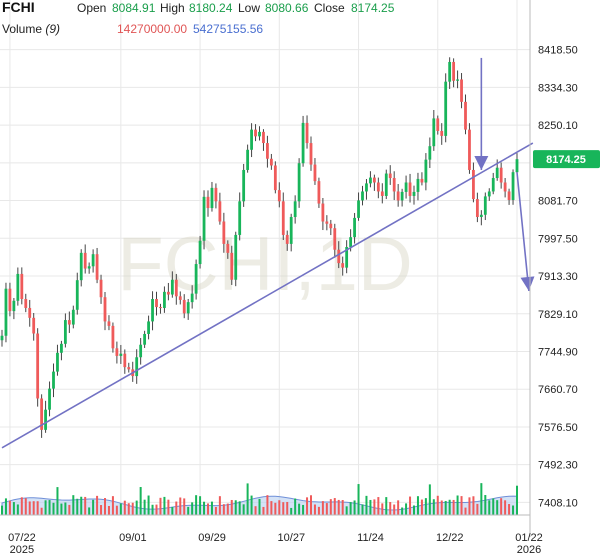 The height and width of the screenshot is (557, 600). I want to click on y-tick-label: 8418.50, so click(558, 51).